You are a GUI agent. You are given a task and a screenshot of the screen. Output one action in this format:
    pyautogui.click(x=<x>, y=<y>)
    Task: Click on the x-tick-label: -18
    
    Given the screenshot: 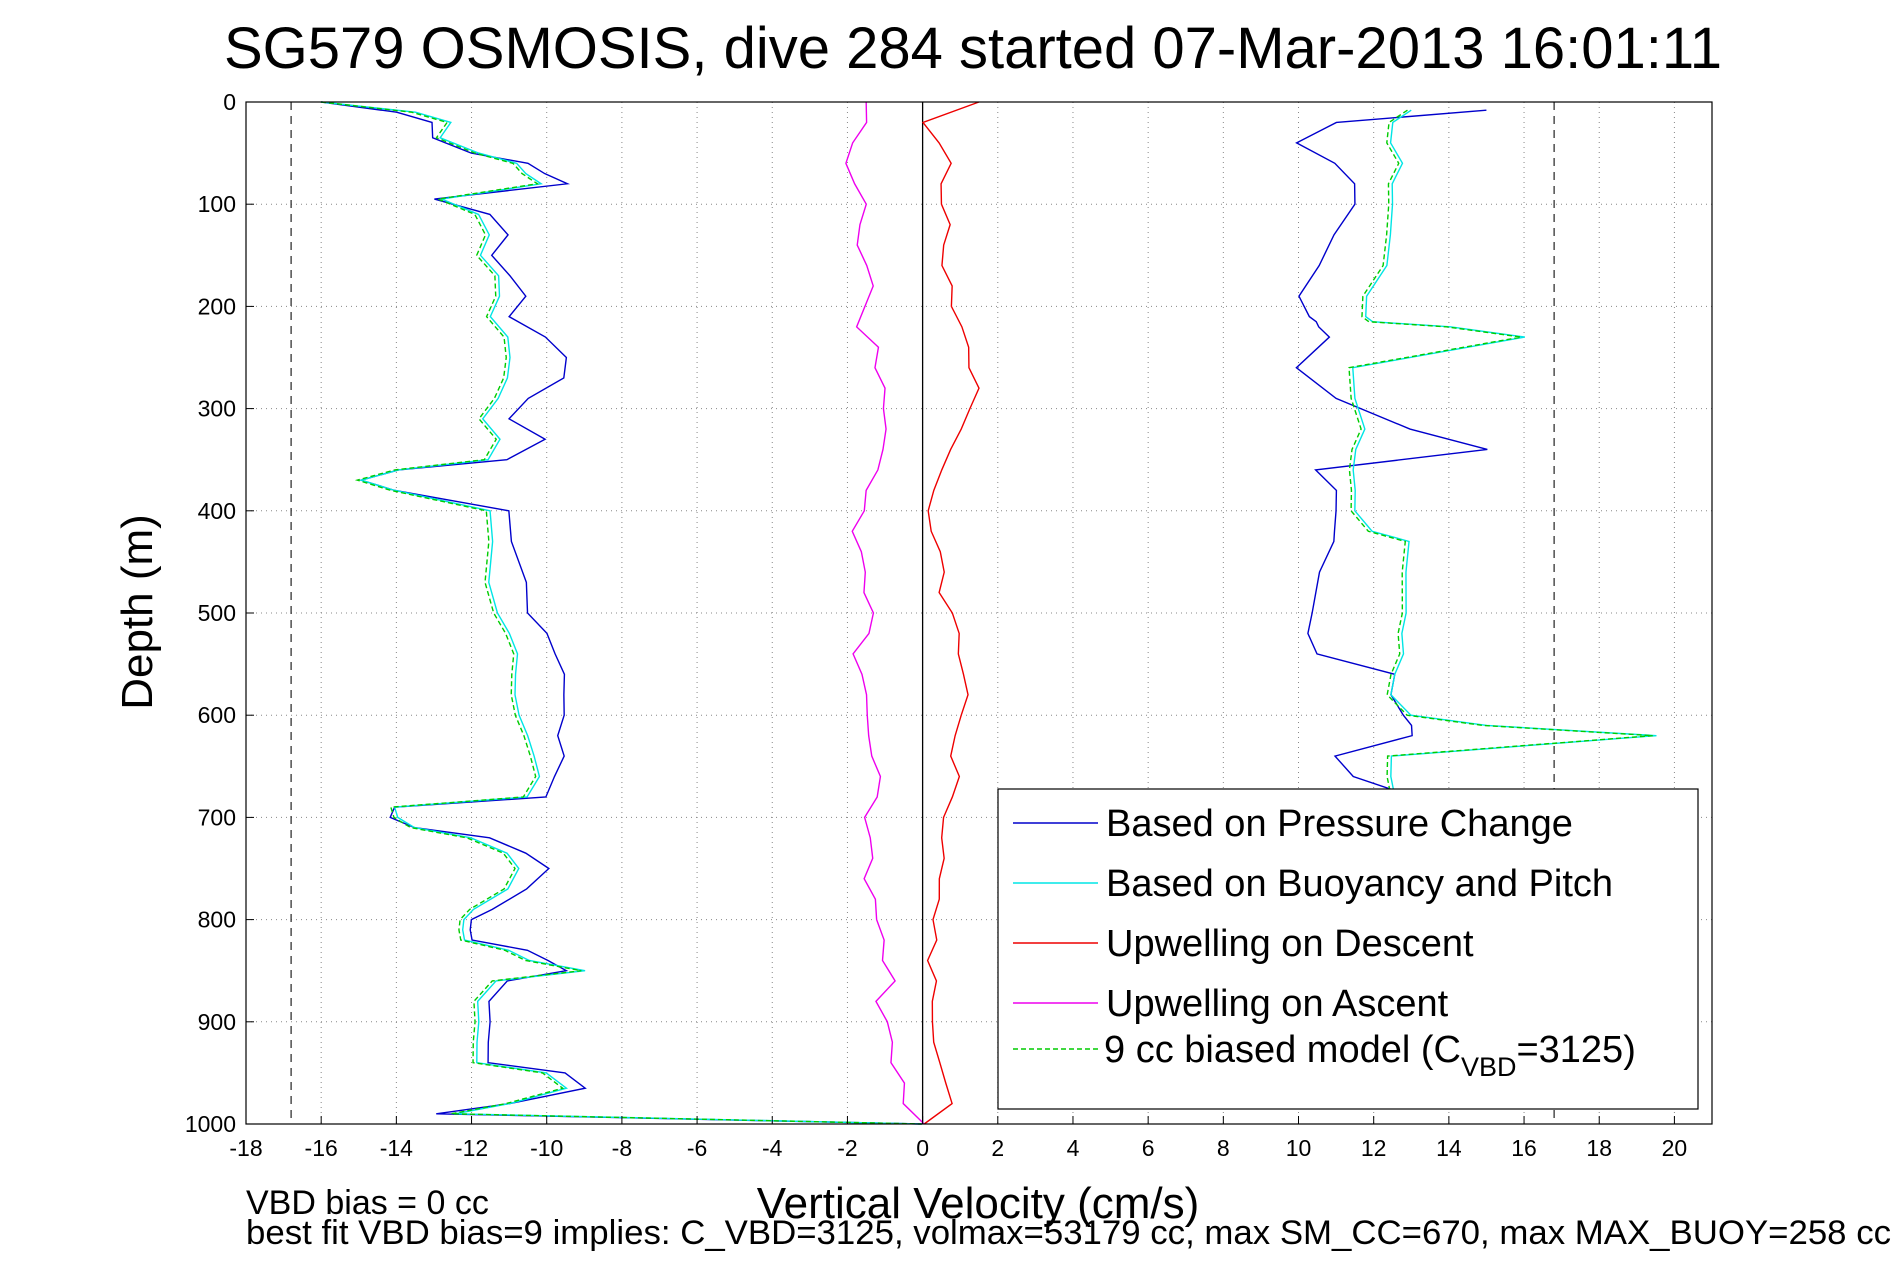 What is the action you would take?
    pyautogui.click(x=245, y=1148)
    